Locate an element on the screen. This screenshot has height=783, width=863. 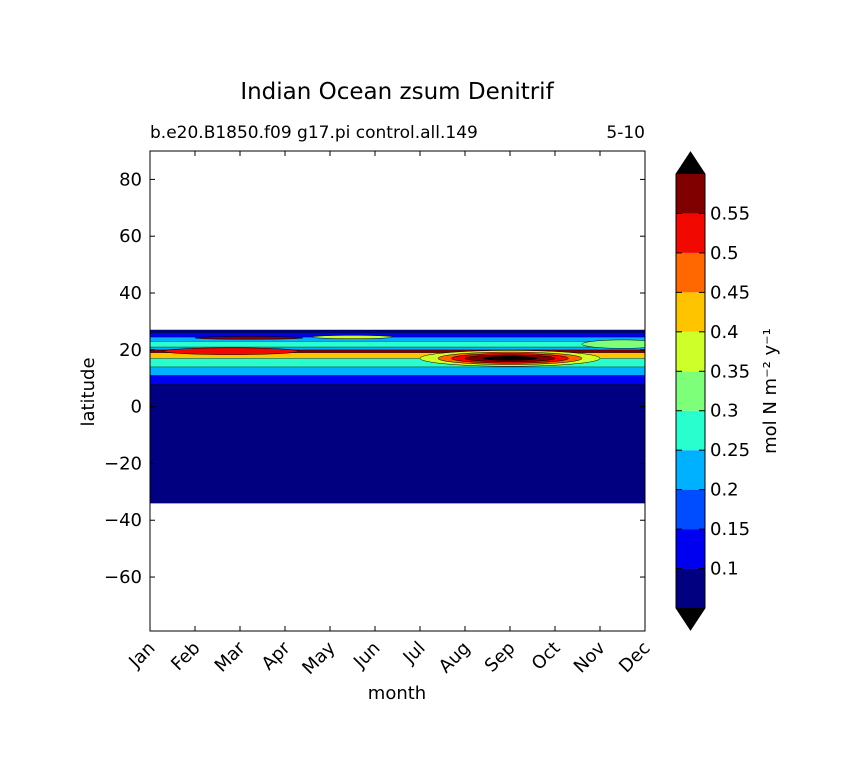
x-tick-label: Sep is located at coordinates (500, 657).